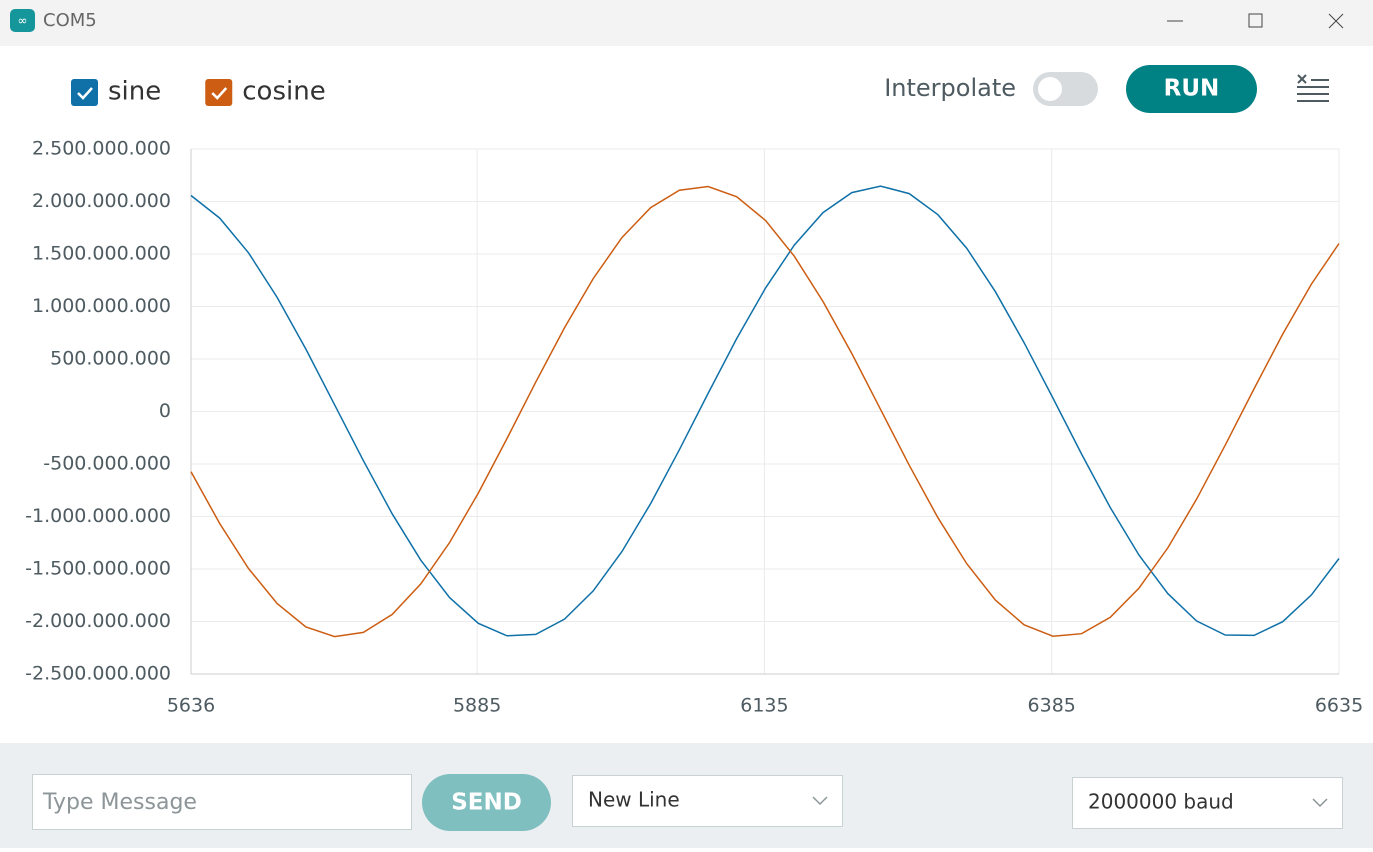 The width and height of the screenshot is (1373, 852). I want to click on send-button, so click(486, 802).